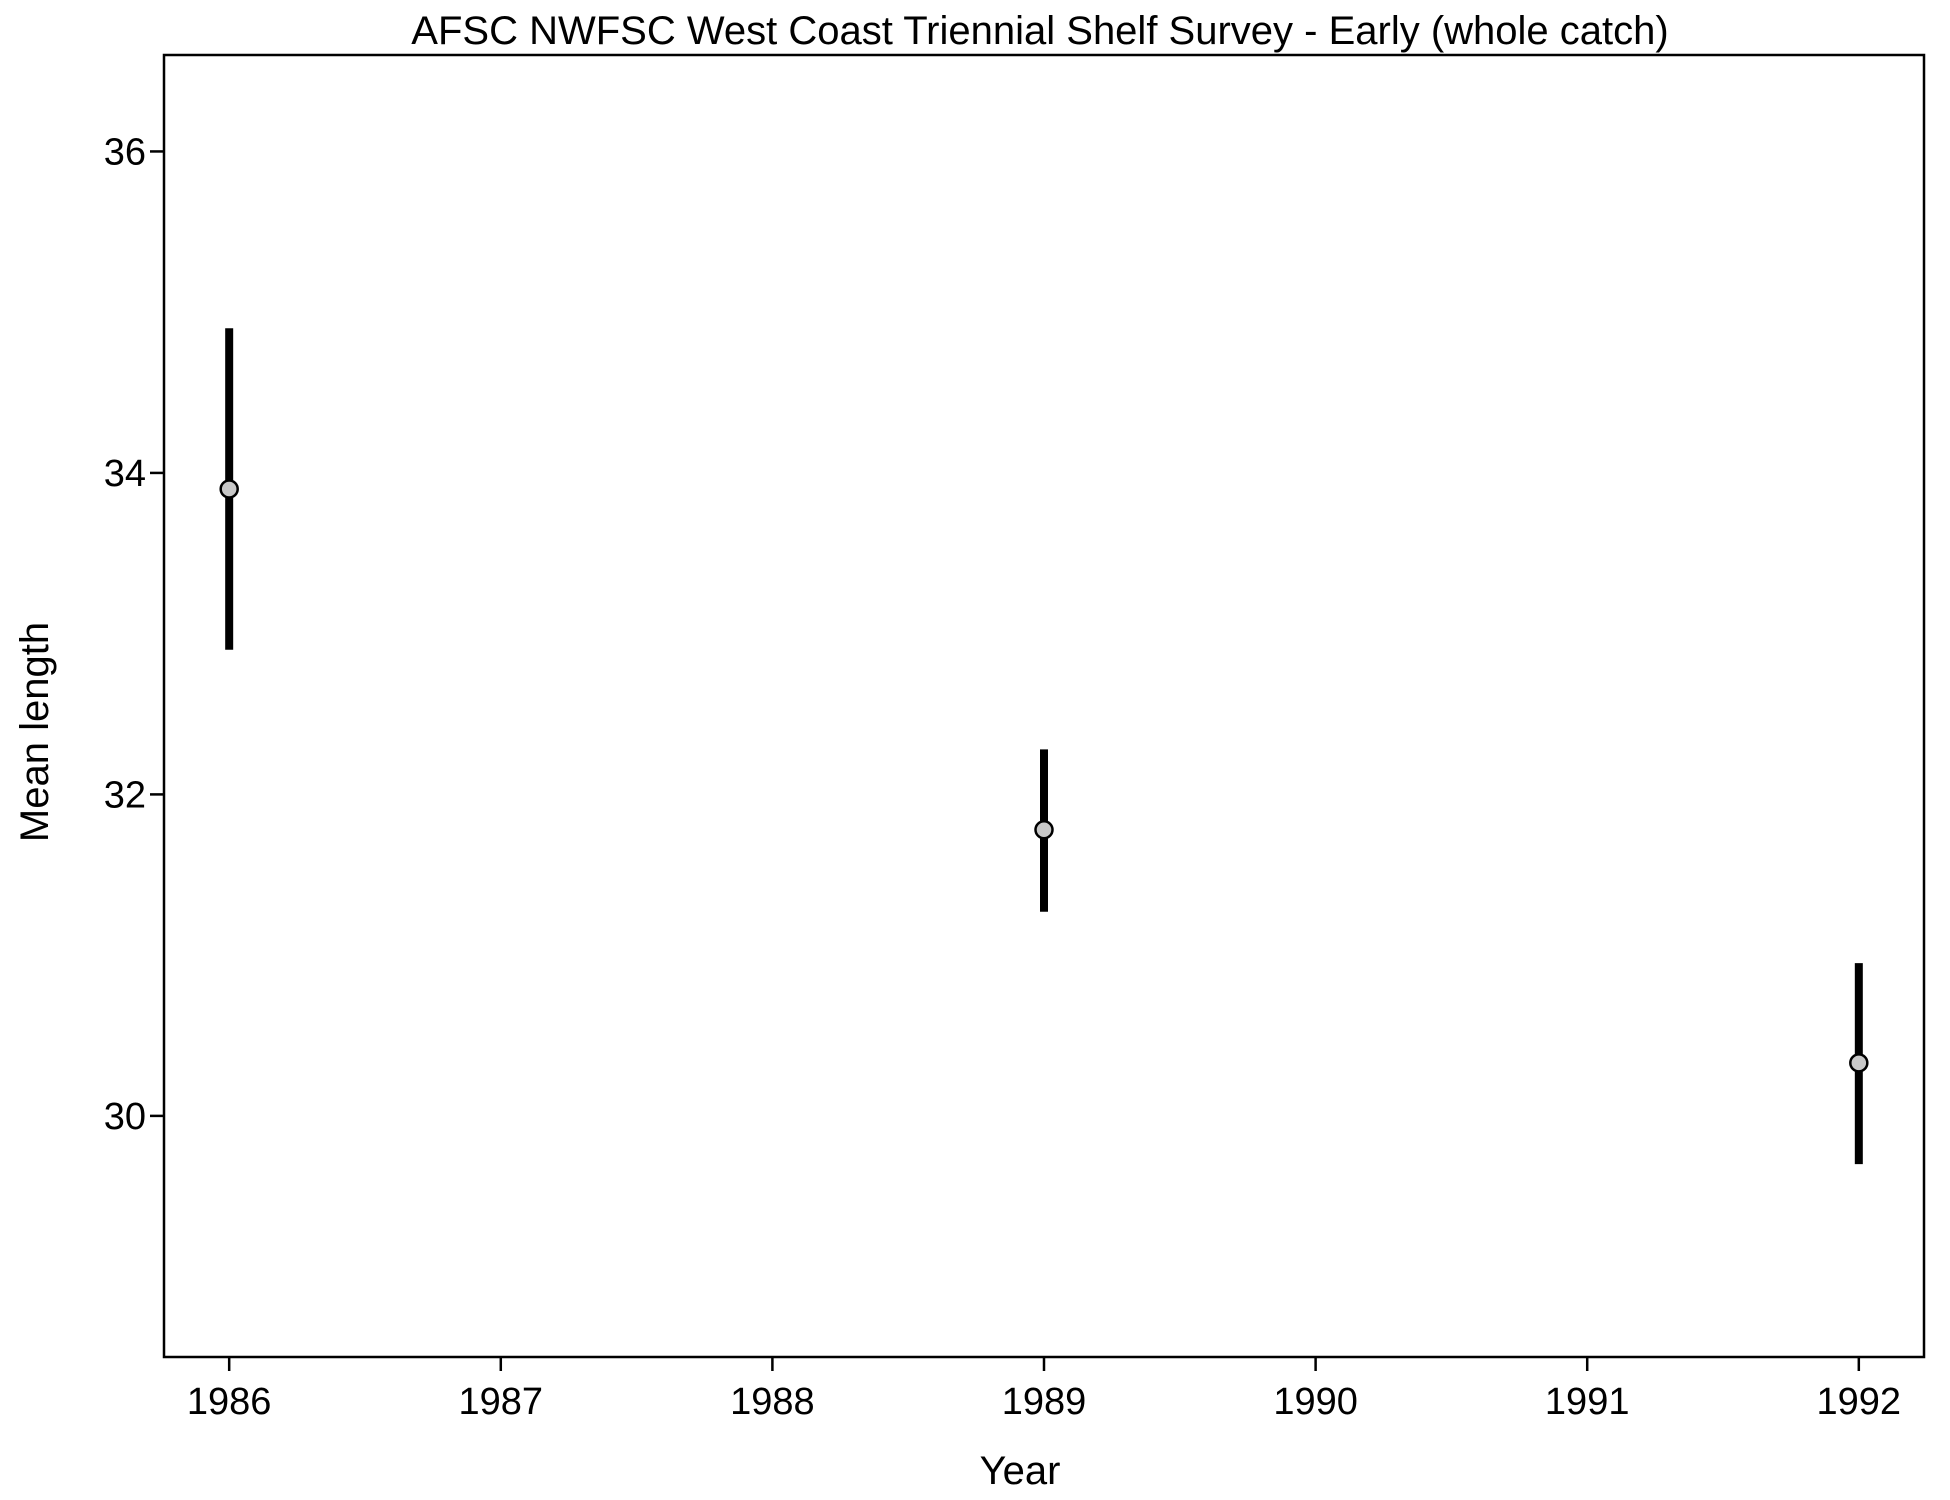 Image resolution: width=1950 pixels, height=1500 pixels. Describe the element at coordinates (772, 1402) in the screenshot. I see `x-tick-label: 1988` at that location.